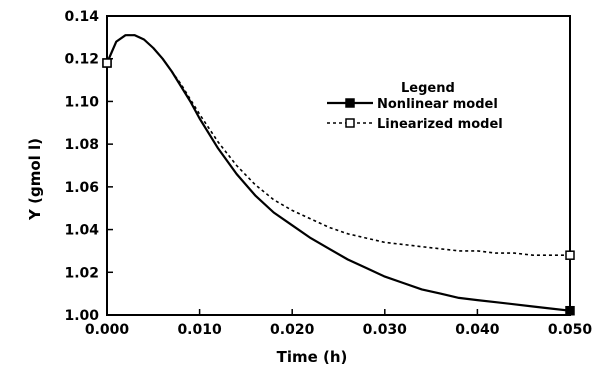 The height and width of the screenshot is (373, 603). Describe the element at coordinates (35, 179) in the screenshot. I see `y-axis-title: Y (gmol l)` at that location.